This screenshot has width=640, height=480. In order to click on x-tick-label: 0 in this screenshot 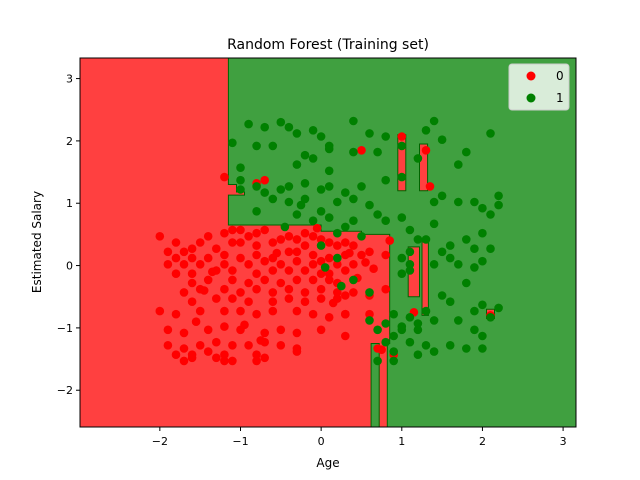, I will do `click(321, 441)`.